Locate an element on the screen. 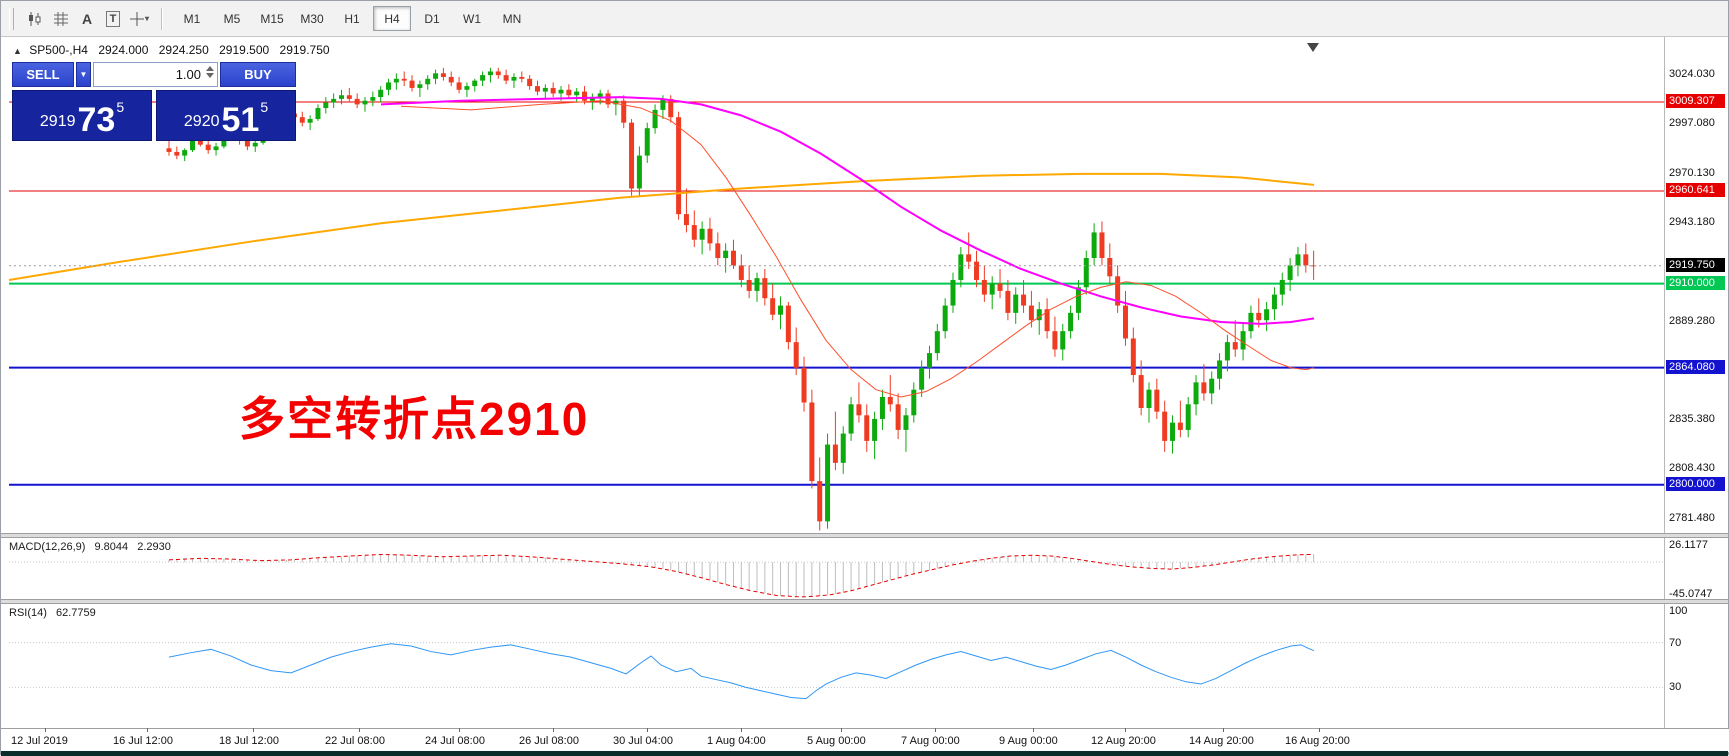 Image resolution: width=1729 pixels, height=756 pixels. volume-dropdown-icon: ▼ is located at coordinates (83, 74).